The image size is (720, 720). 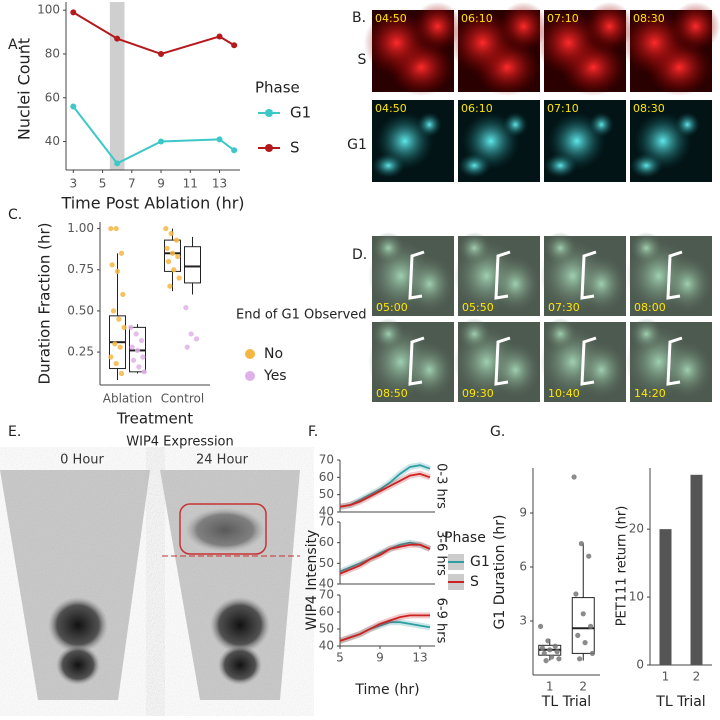 I want to click on x-tick-label: 3, so click(x=73, y=184).